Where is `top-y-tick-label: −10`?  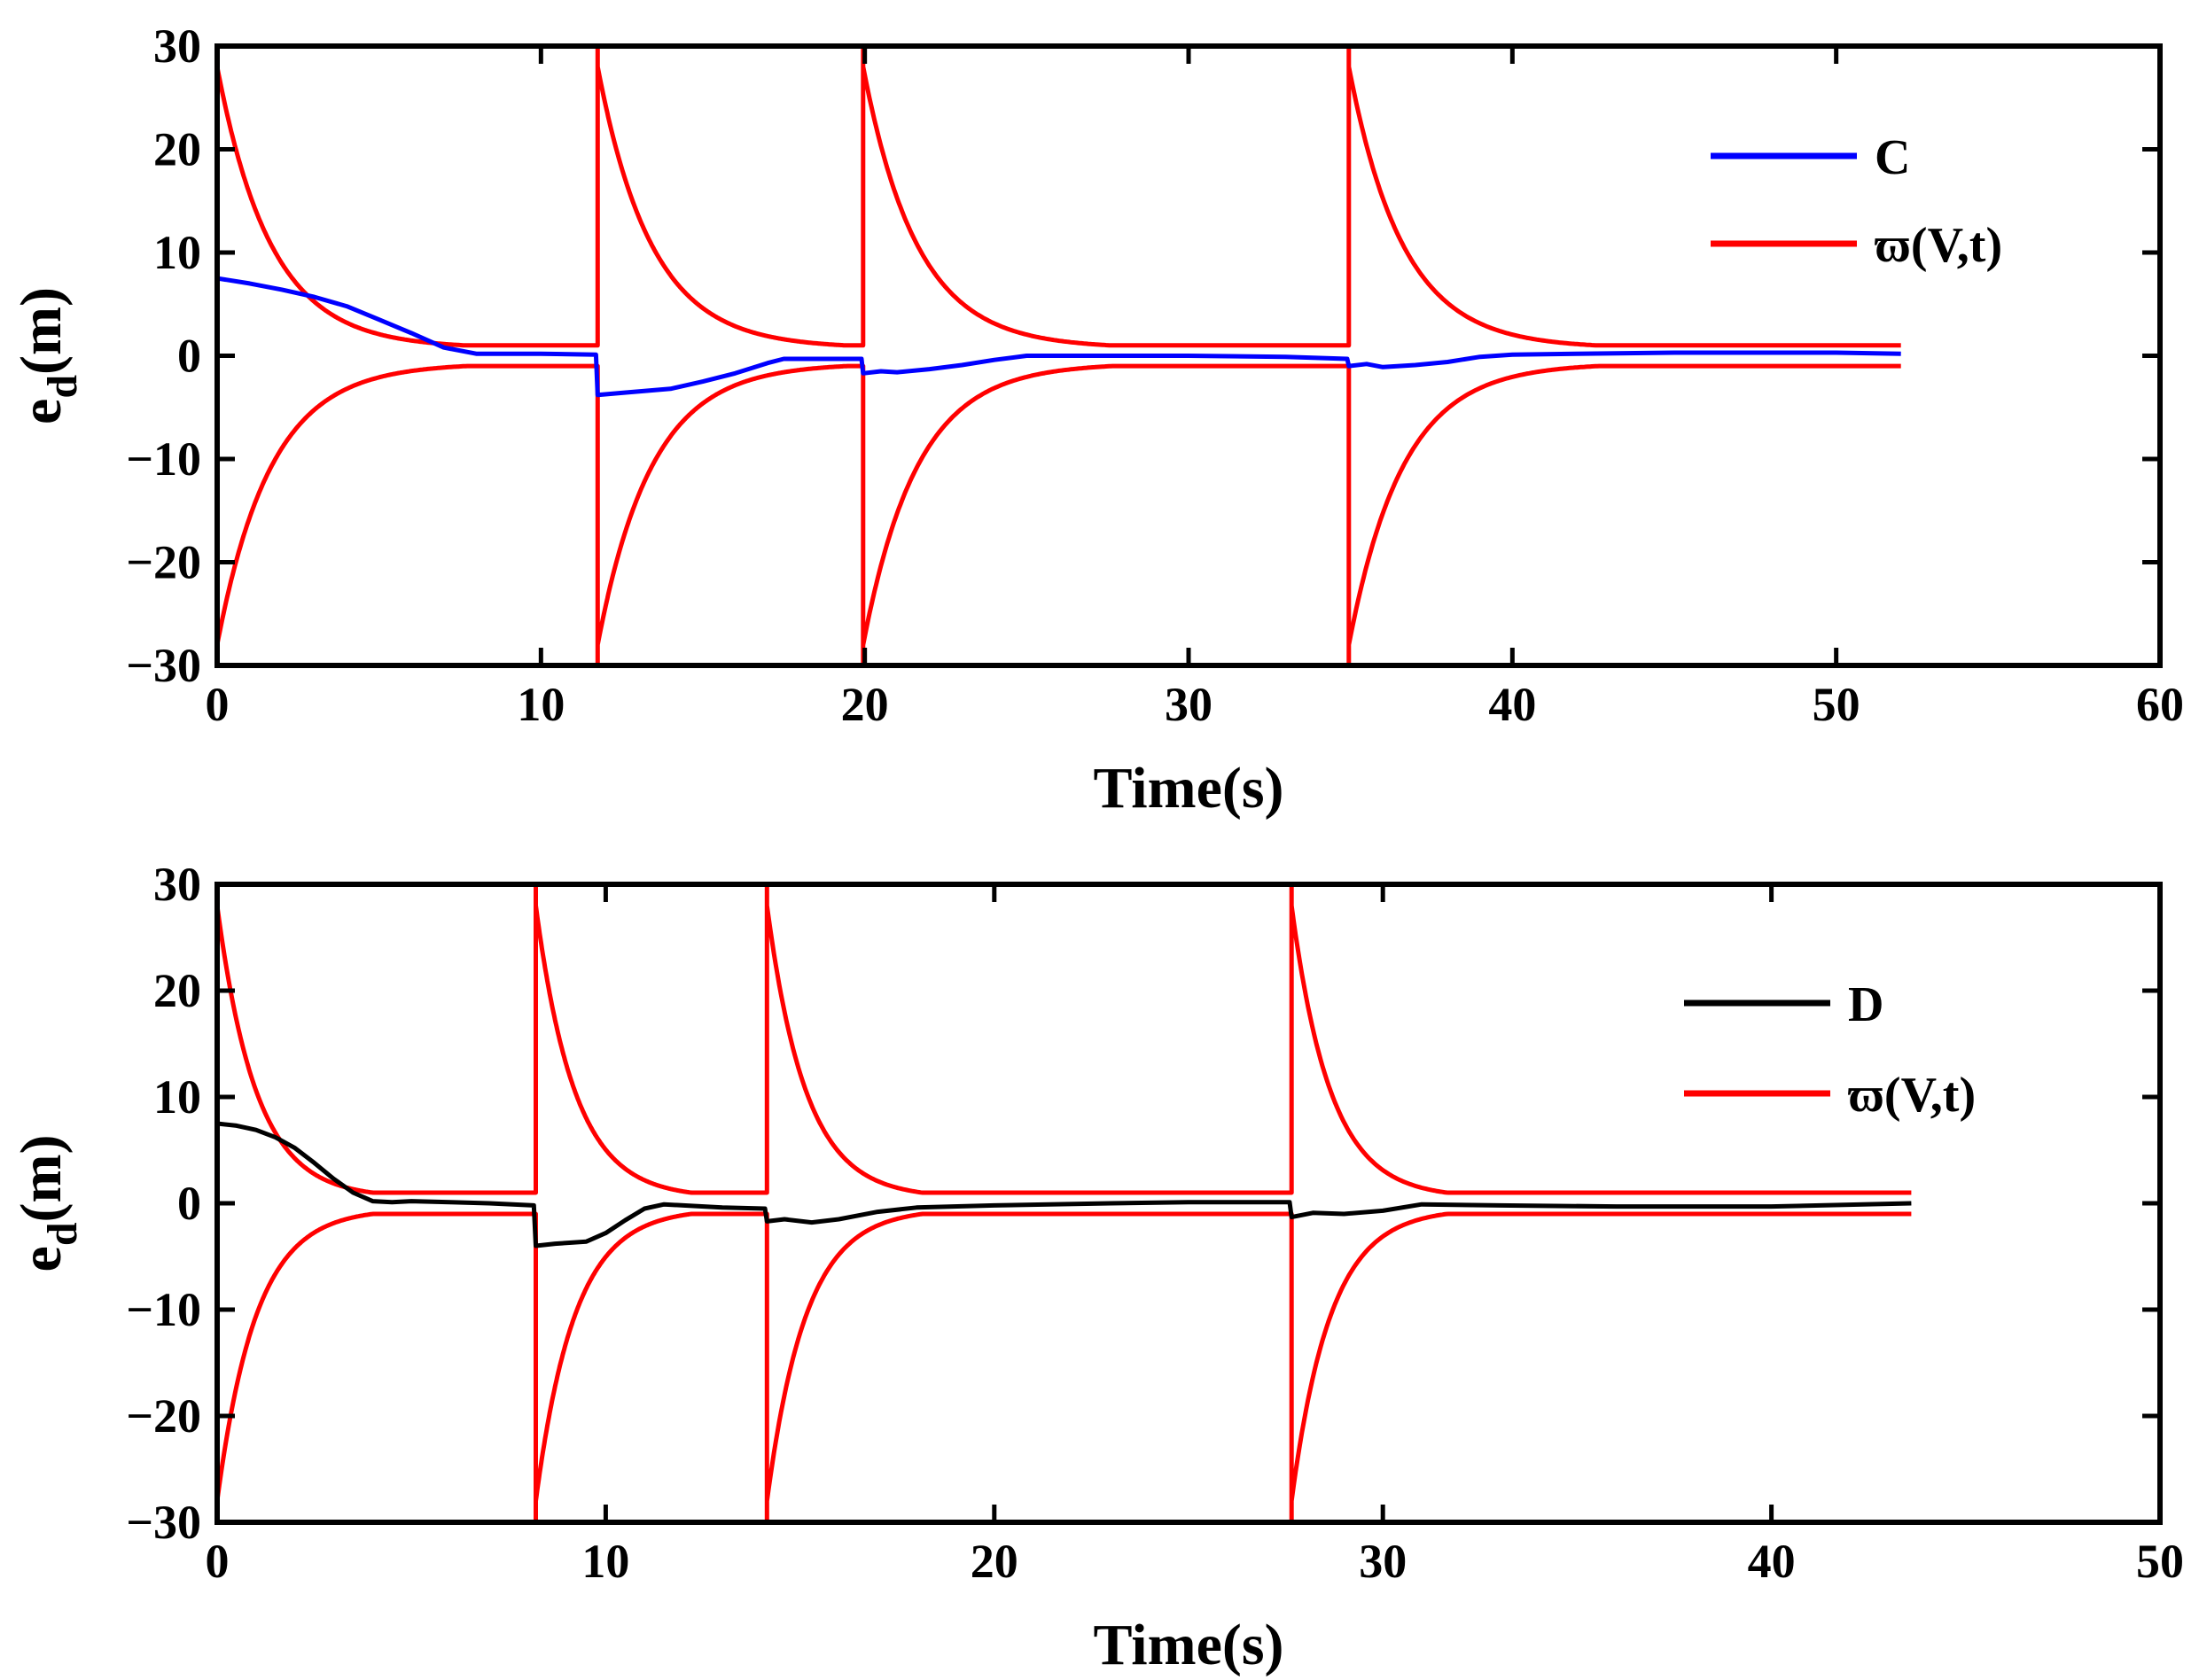 top-y-tick-label: −10 is located at coordinates (163, 459).